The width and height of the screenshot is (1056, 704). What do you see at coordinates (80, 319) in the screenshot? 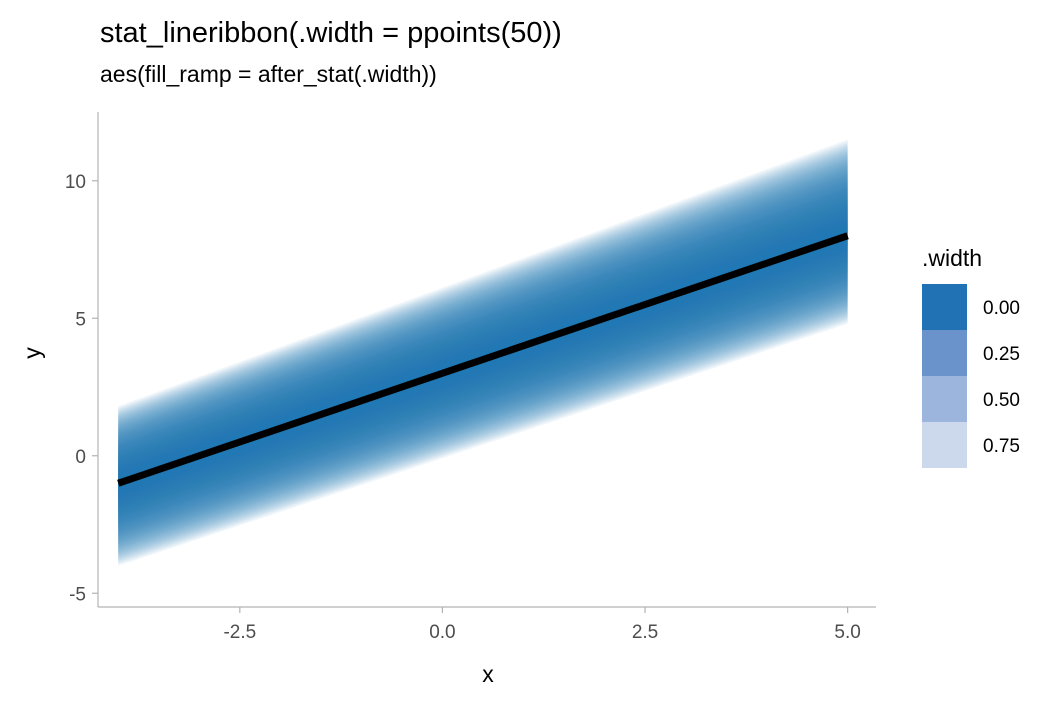
I see `y-tick-label: 5` at bounding box center [80, 319].